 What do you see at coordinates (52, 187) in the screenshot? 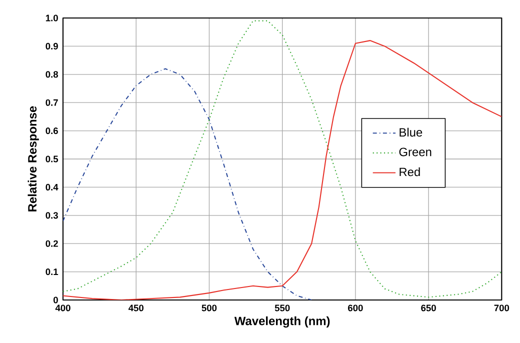
I see `y-tick-label: 0.4` at bounding box center [52, 187].